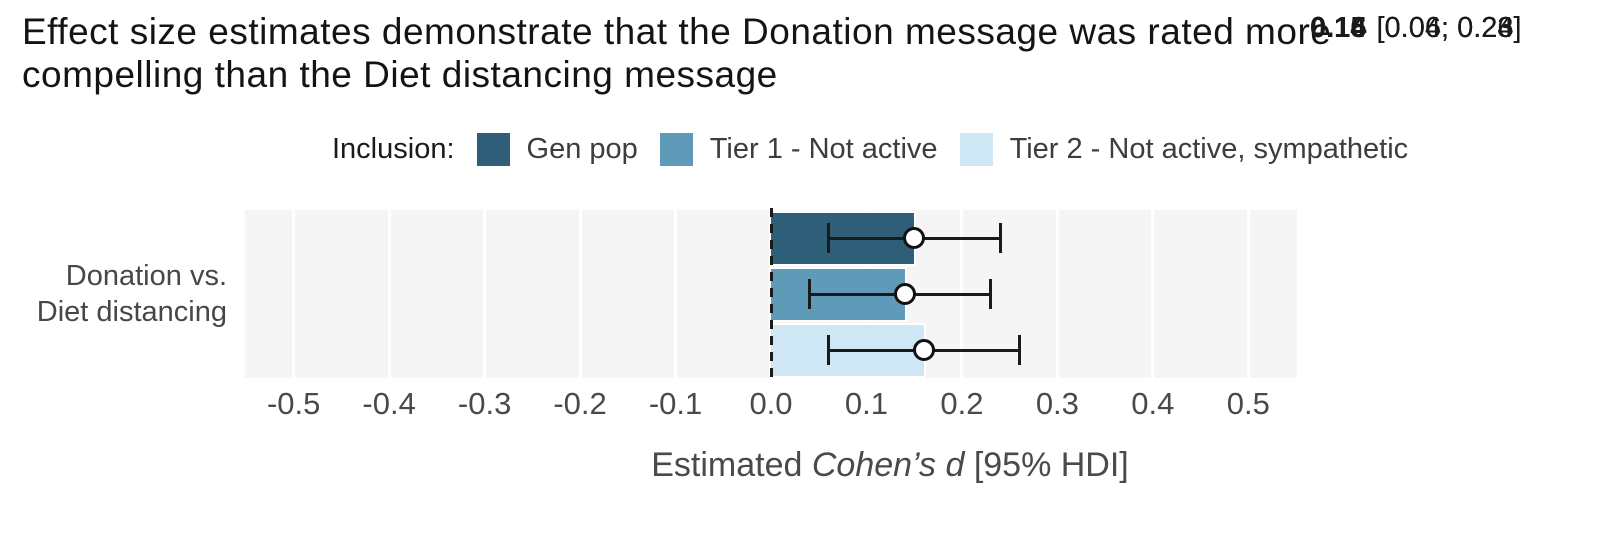  Describe the element at coordinates (131, 294) in the screenshot. I see `y-axis-category-label: Donation vs. Diet distancing` at that location.